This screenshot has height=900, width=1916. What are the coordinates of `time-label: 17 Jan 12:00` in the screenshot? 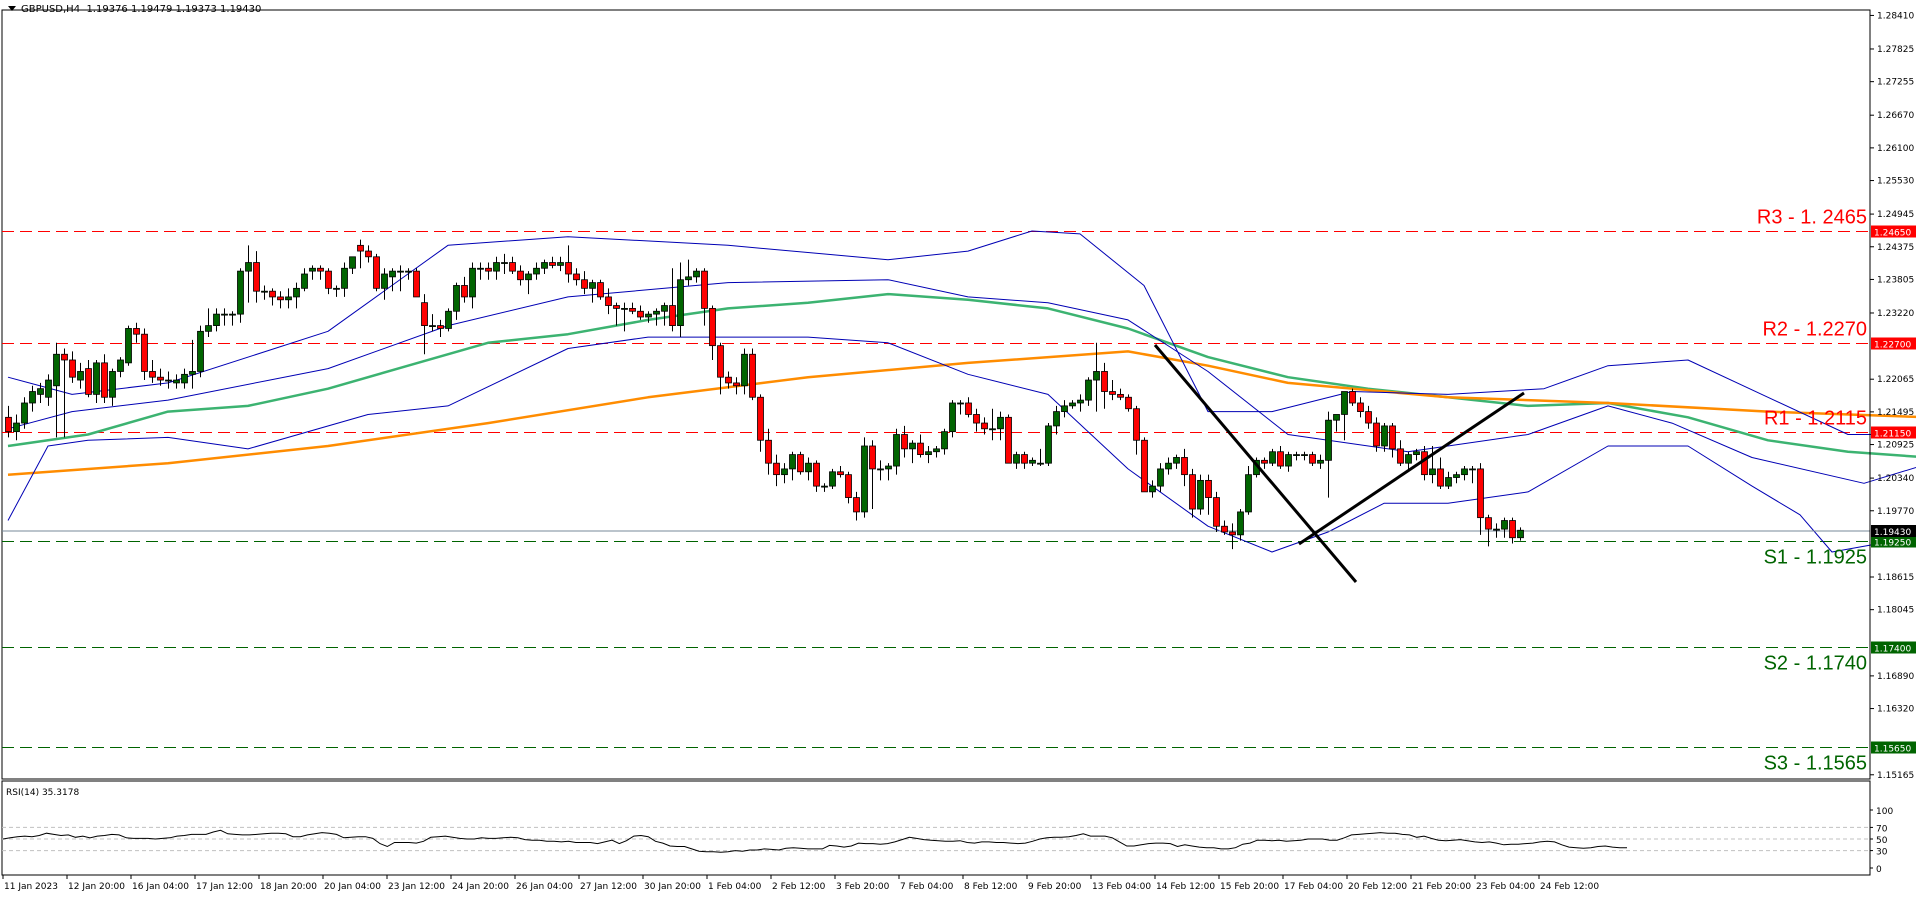 It's located at (224, 887).